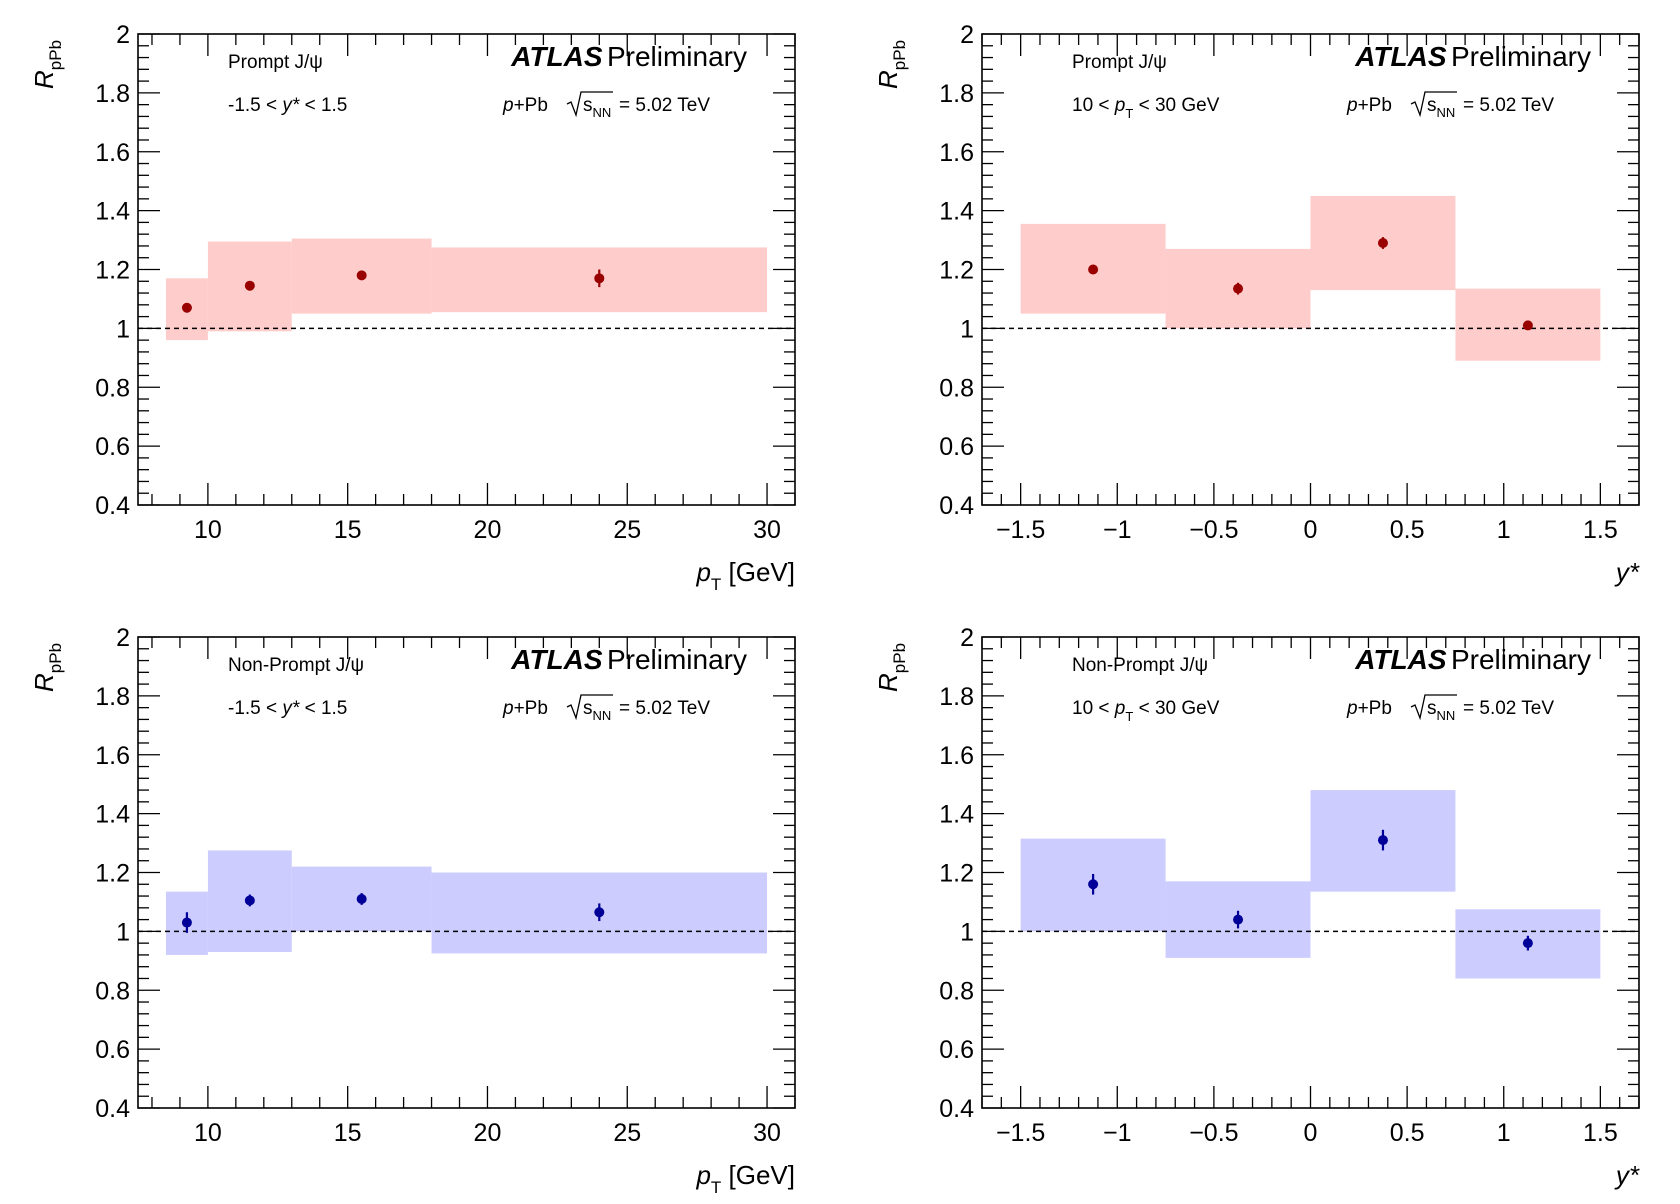 The width and height of the screenshot is (1680, 1204). Describe the element at coordinates (348, 530) in the screenshot. I see `x-tick-label: 15` at that location.